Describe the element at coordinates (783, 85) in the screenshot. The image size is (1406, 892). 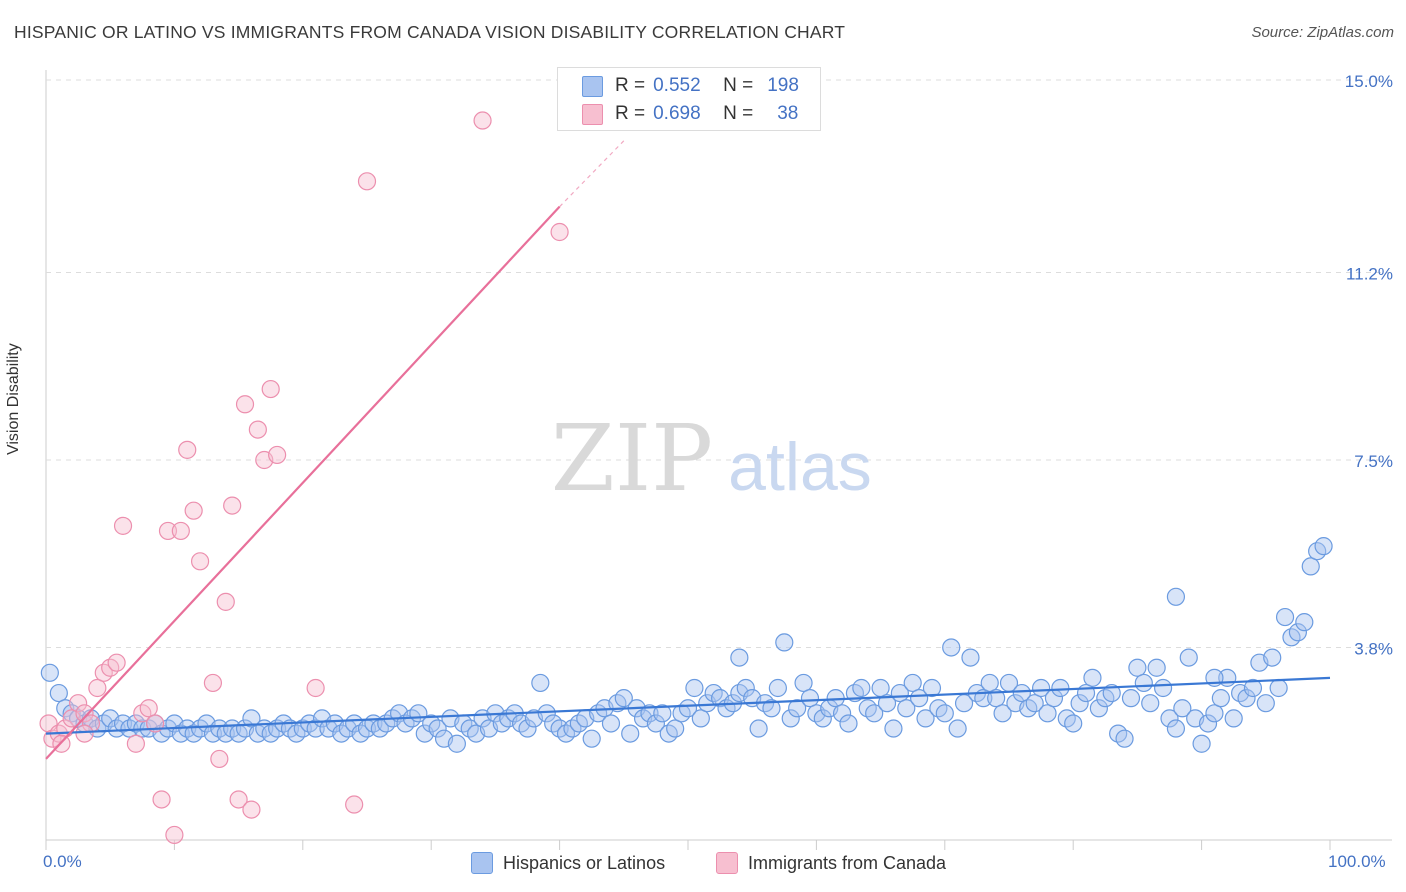
I see `n-value: 198` at that location.